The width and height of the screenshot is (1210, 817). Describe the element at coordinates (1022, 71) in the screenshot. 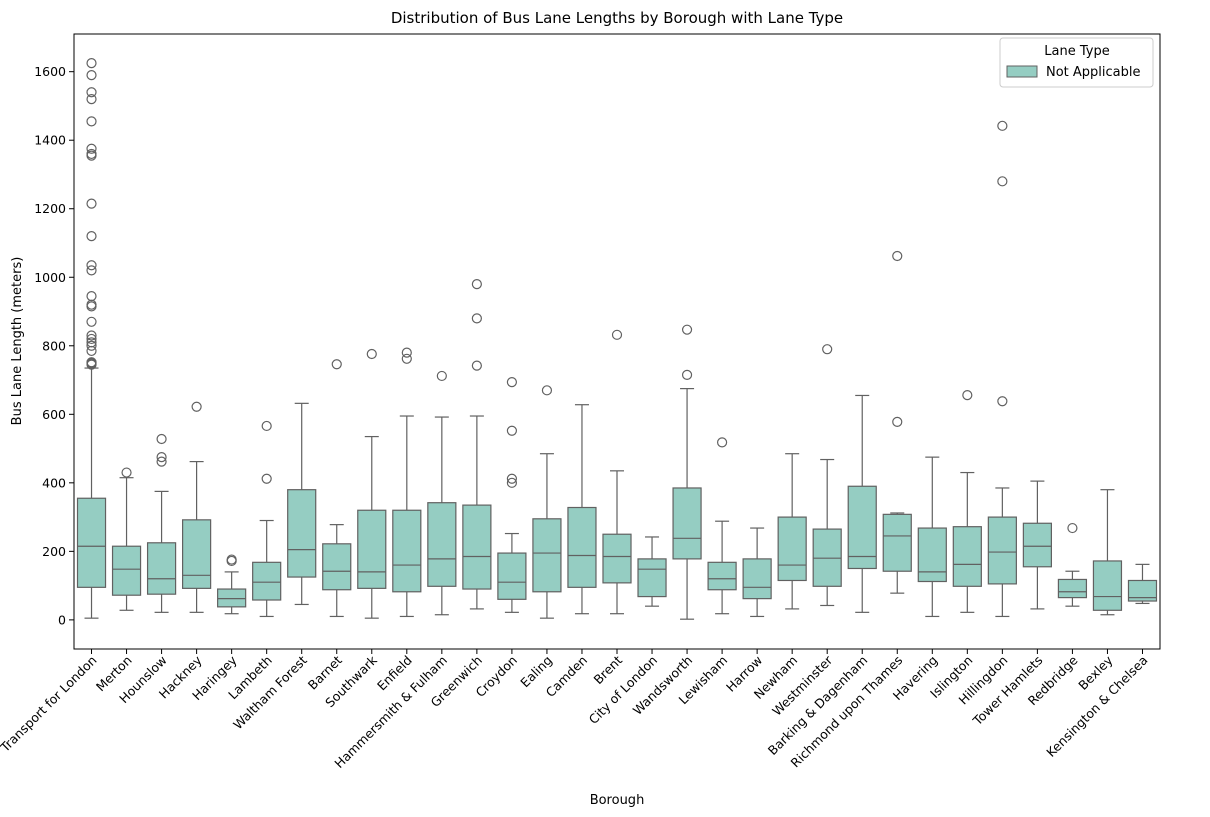

I see `legend-swatch` at that location.